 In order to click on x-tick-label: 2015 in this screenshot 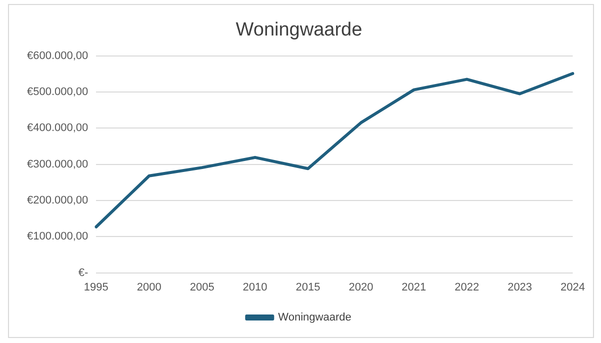, I will do `click(308, 287)`.